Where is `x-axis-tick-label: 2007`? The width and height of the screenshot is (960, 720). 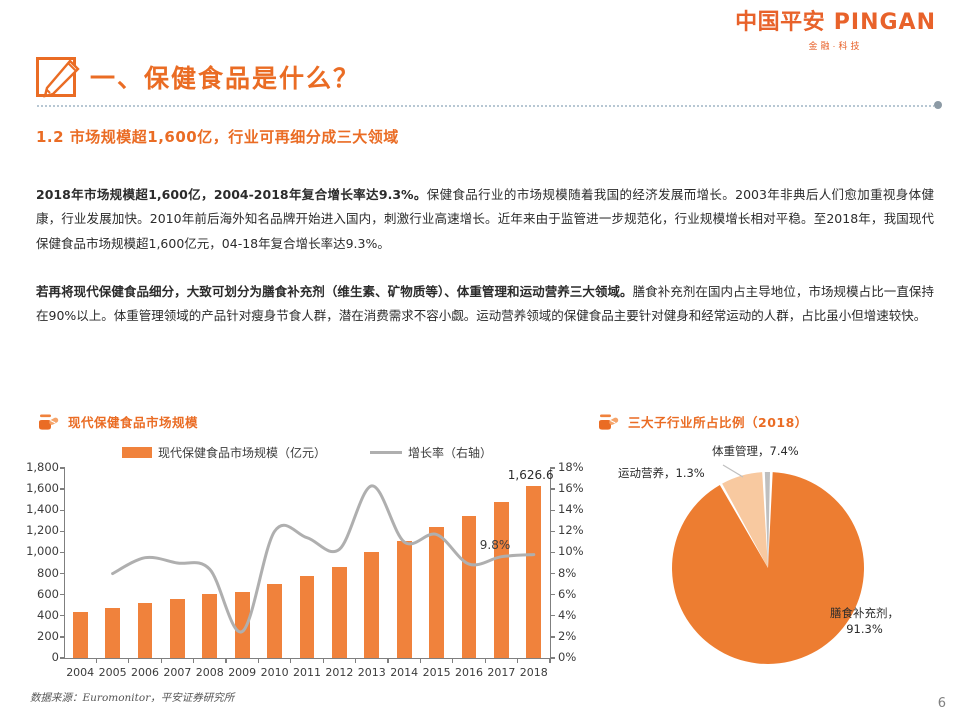
x-axis-tick-label: 2007 is located at coordinates (177, 672).